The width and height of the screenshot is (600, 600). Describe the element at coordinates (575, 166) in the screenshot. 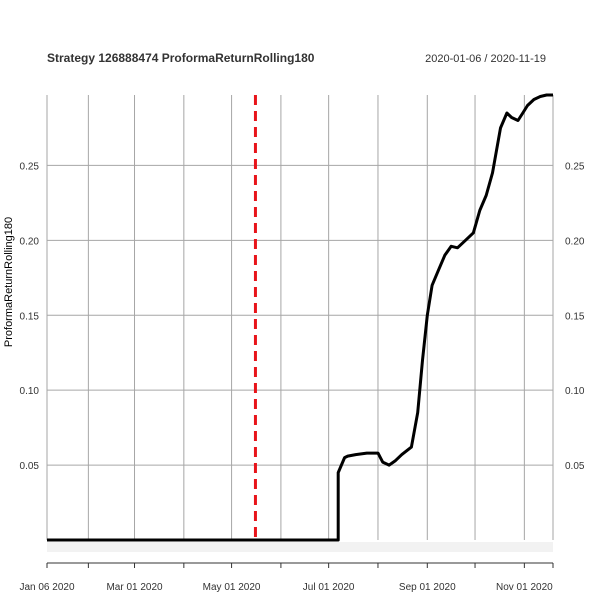

I see `y-tick-label-right: 0.25` at that location.